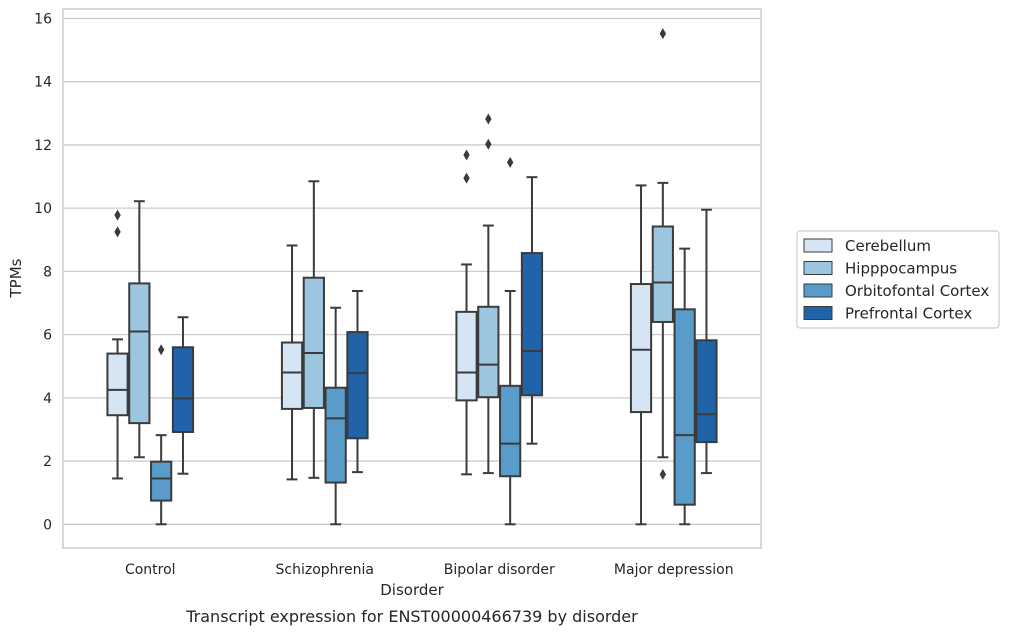  Describe the element at coordinates (412, 590) in the screenshot. I see `x-axis-title: Disorder` at that location.